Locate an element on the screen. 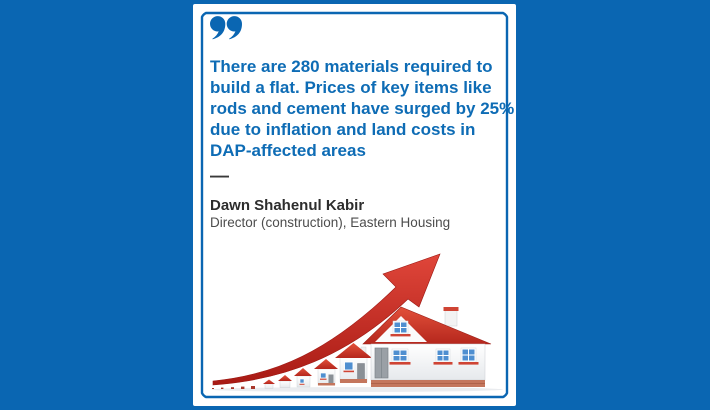 The height and width of the screenshot is (410, 710). attribution-dash: — is located at coordinates (219, 176).